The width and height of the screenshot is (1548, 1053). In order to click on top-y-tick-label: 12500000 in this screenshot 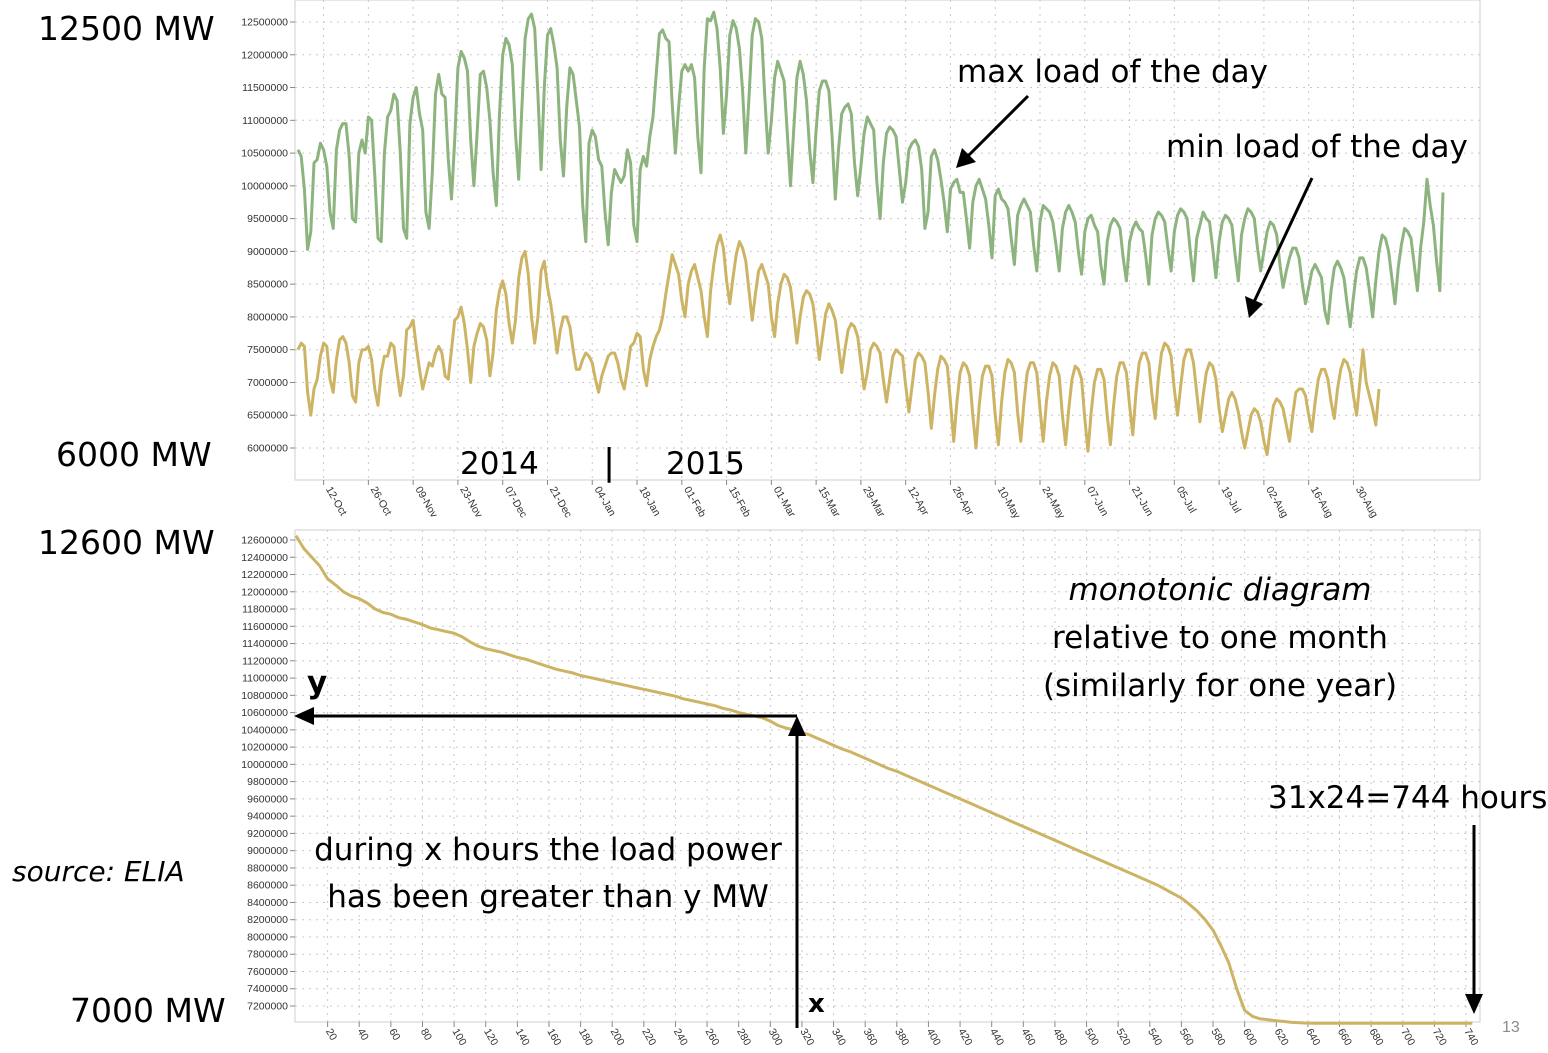, I will do `click(264, 23)`.